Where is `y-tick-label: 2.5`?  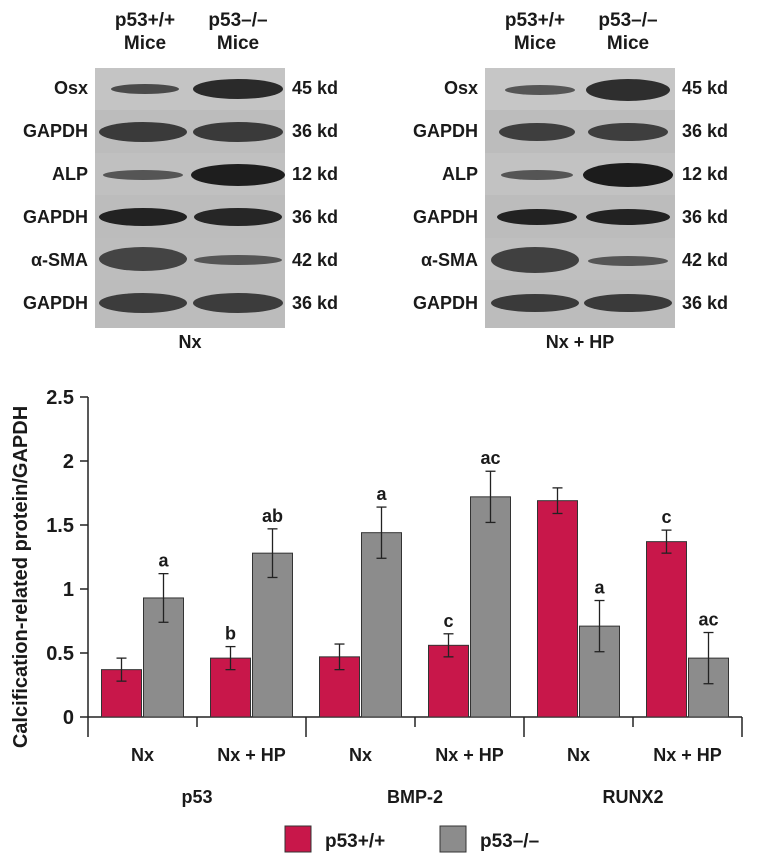 y-tick-label: 2.5 is located at coordinates (60, 398).